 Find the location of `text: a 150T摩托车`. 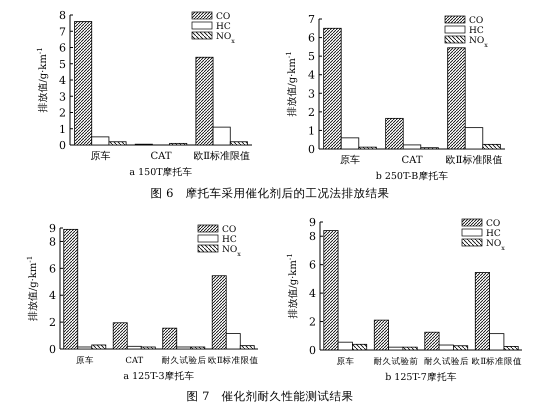

text: a 150T摩托车 is located at coordinates (161, 172).